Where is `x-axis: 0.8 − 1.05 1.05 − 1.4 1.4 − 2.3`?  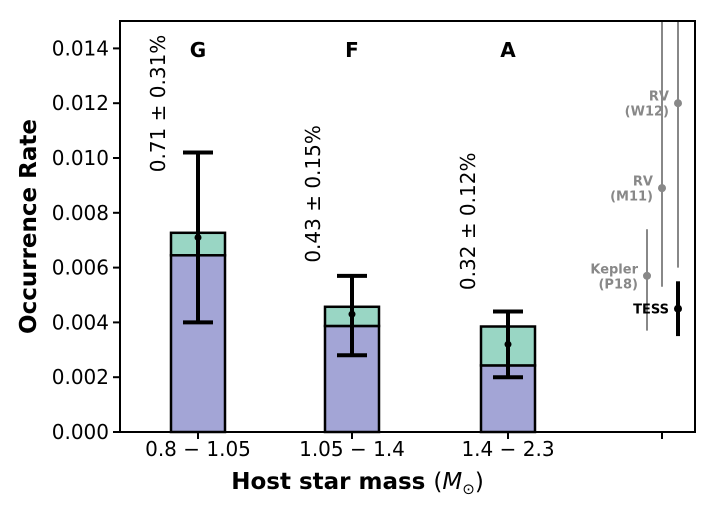 x-axis: 0.8 − 1.05 1.05 − 1.4 1.4 − 2.3 is located at coordinates (404, 446).